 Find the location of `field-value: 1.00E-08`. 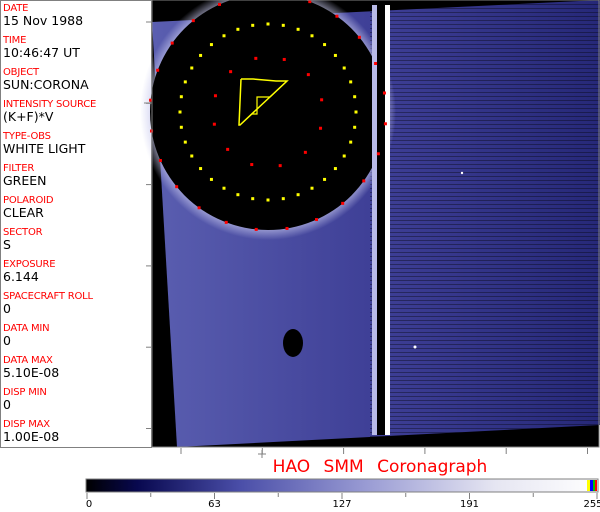

field-value: 1.00E-08 is located at coordinates (31, 436).